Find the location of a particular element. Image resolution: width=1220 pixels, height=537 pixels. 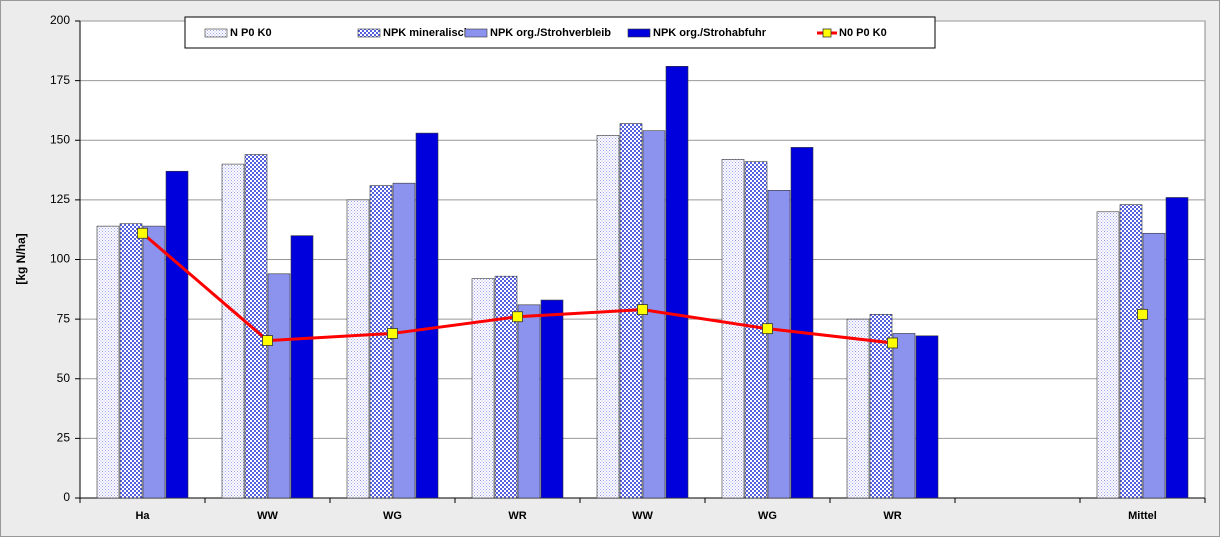

legend-label: NPK mineralisch is located at coordinates (427, 33).